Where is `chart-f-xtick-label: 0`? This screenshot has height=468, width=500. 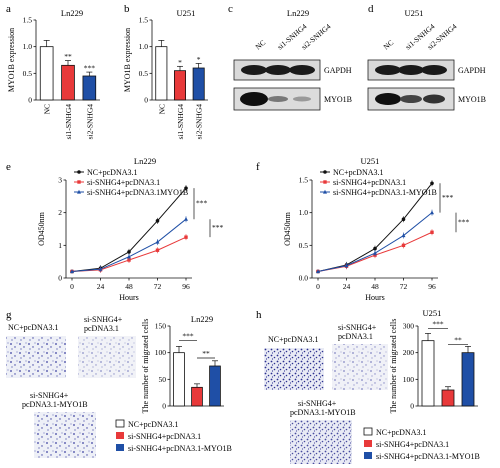 chart-f-xtick-label: 0 is located at coordinates (318, 286).